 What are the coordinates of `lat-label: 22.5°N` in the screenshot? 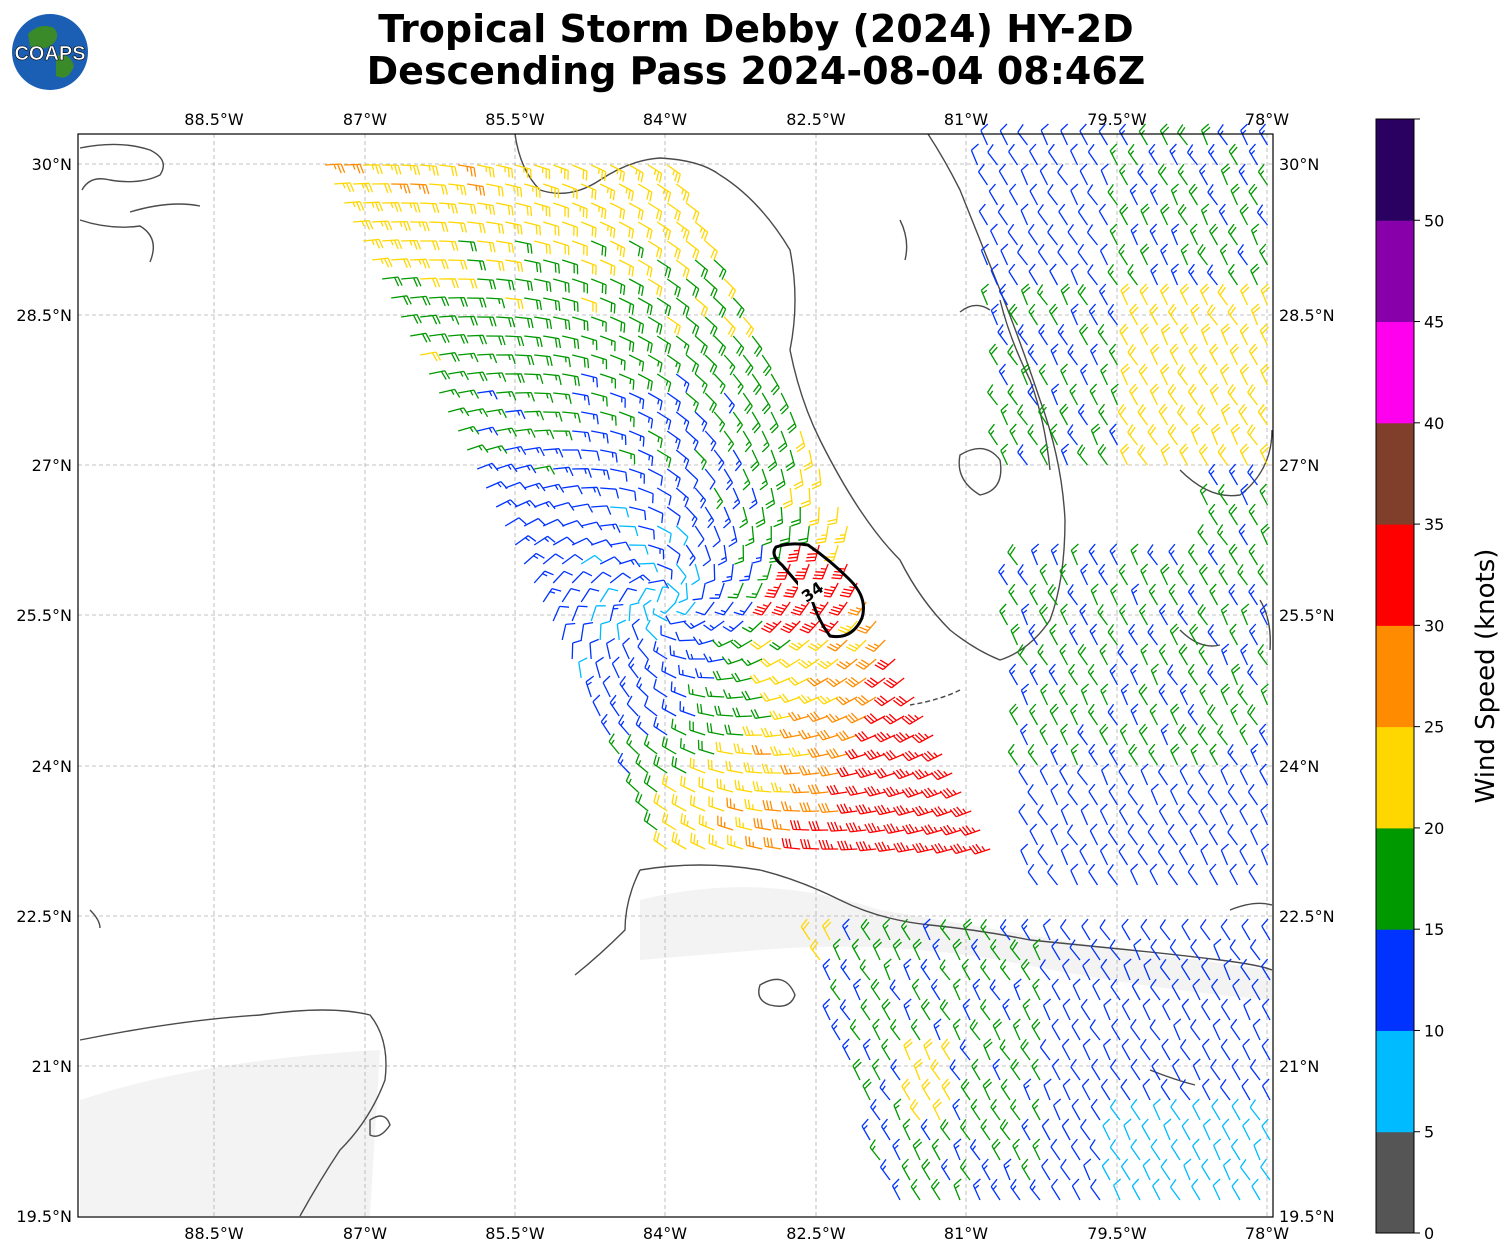 It's located at (1307, 916).